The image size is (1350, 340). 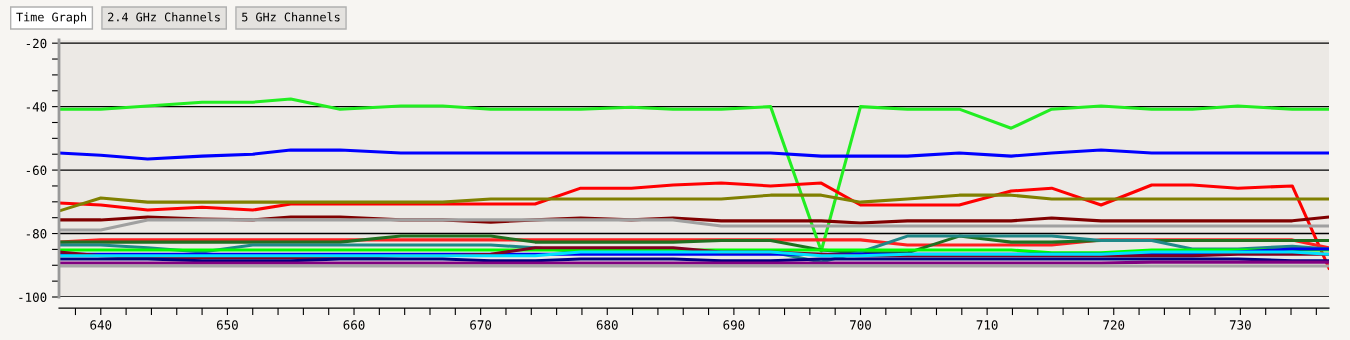 I want to click on x-tick-label: 690, so click(x=734, y=325).